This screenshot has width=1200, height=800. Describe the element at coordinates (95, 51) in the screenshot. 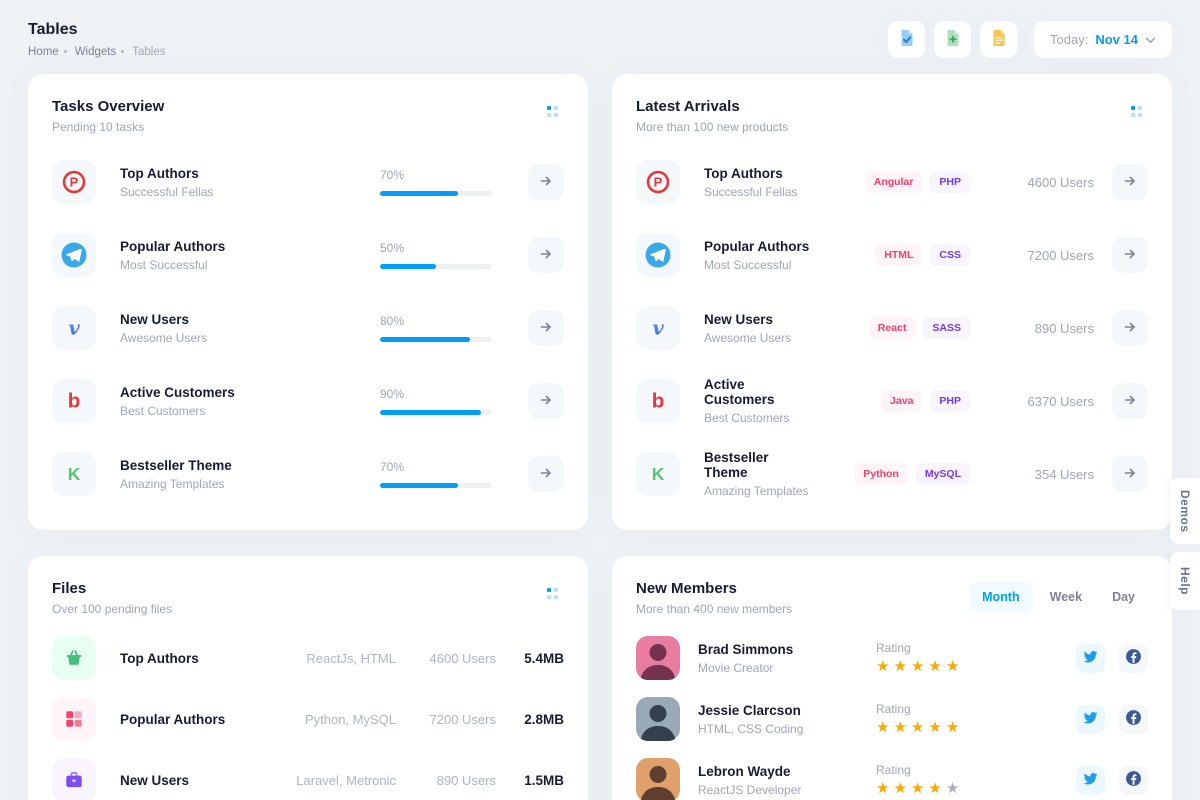

I see `breadcrumb-widgets: Widgets` at that location.